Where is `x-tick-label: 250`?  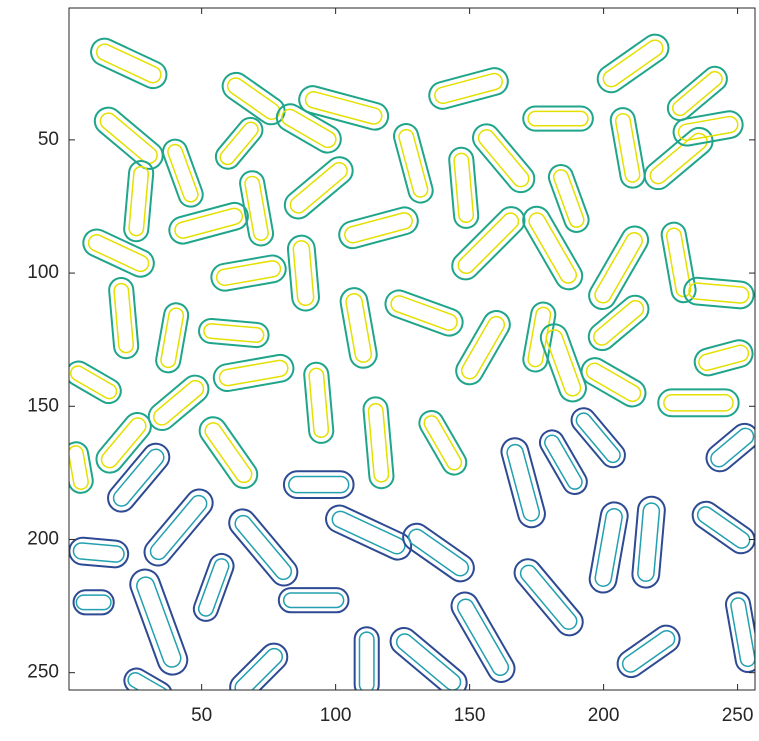
x-tick-label: 250 is located at coordinates (738, 715).